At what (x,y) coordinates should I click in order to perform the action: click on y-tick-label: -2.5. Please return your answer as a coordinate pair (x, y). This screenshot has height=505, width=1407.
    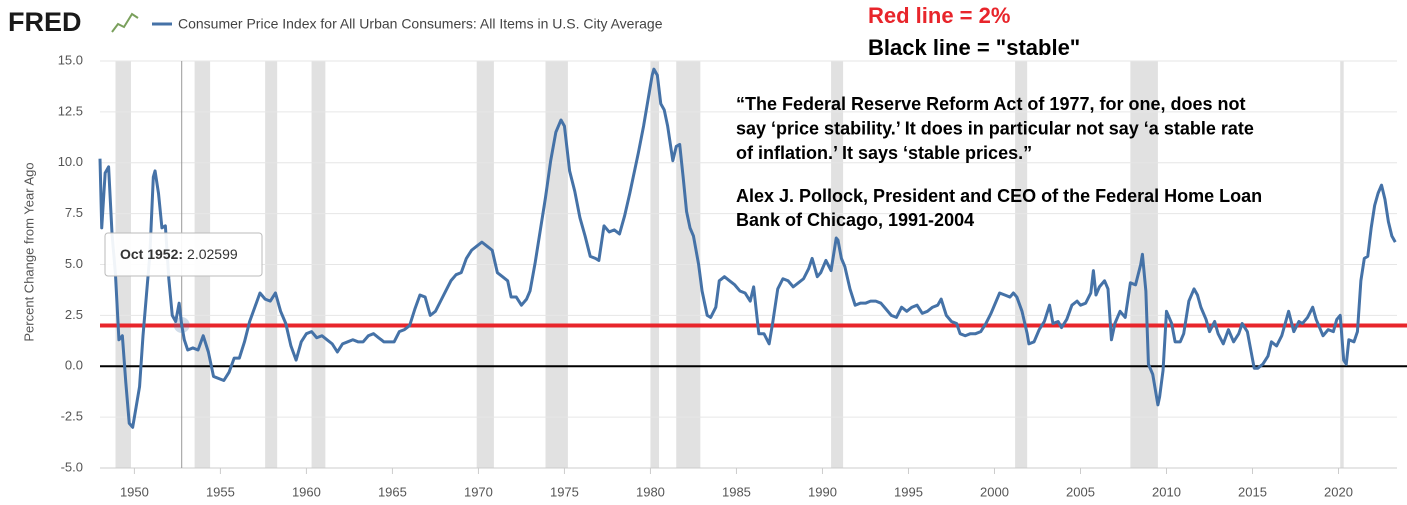
    Looking at the image, I should click on (72, 416).